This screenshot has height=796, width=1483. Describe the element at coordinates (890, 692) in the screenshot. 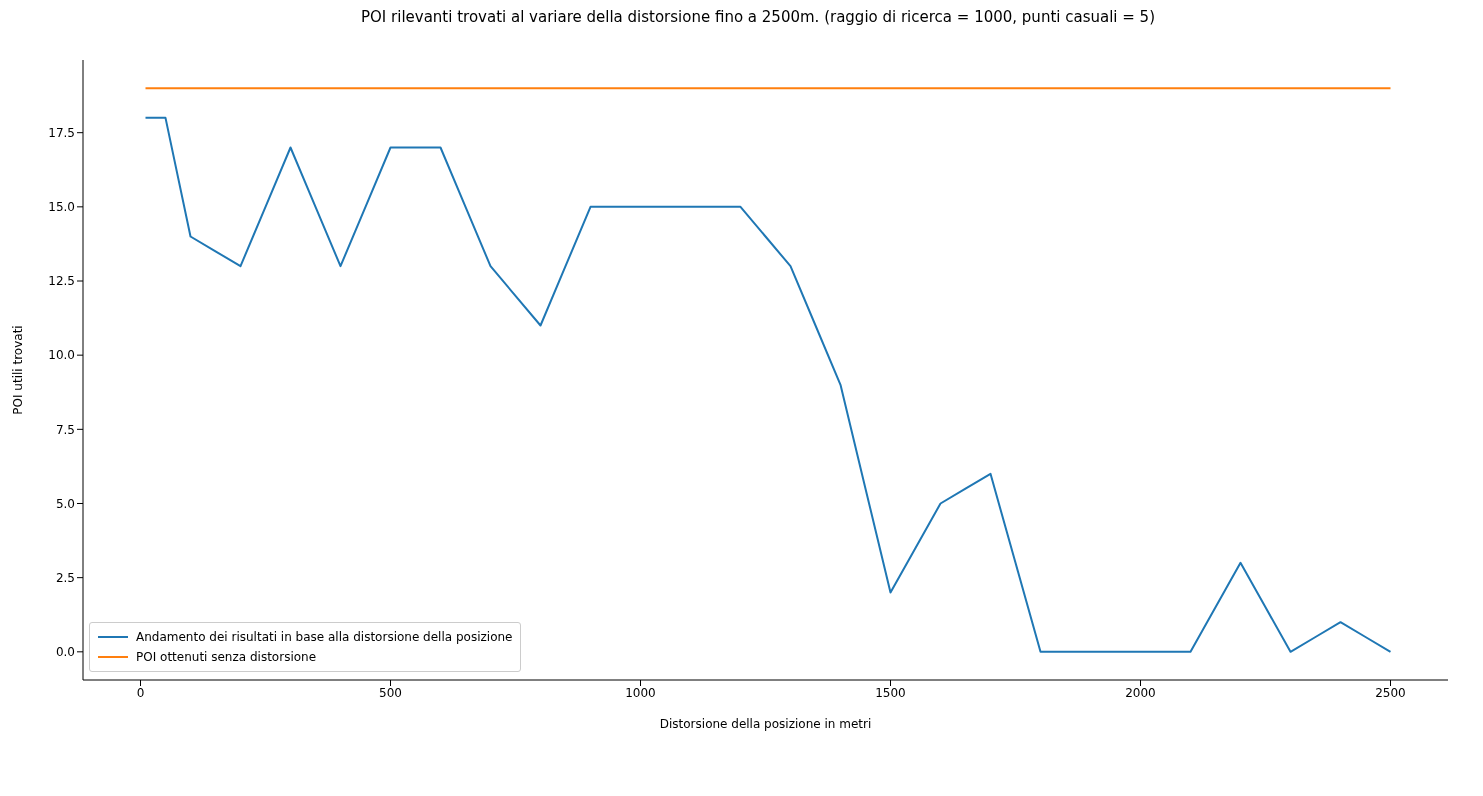

I see `x-tick-label: 1500` at that location.